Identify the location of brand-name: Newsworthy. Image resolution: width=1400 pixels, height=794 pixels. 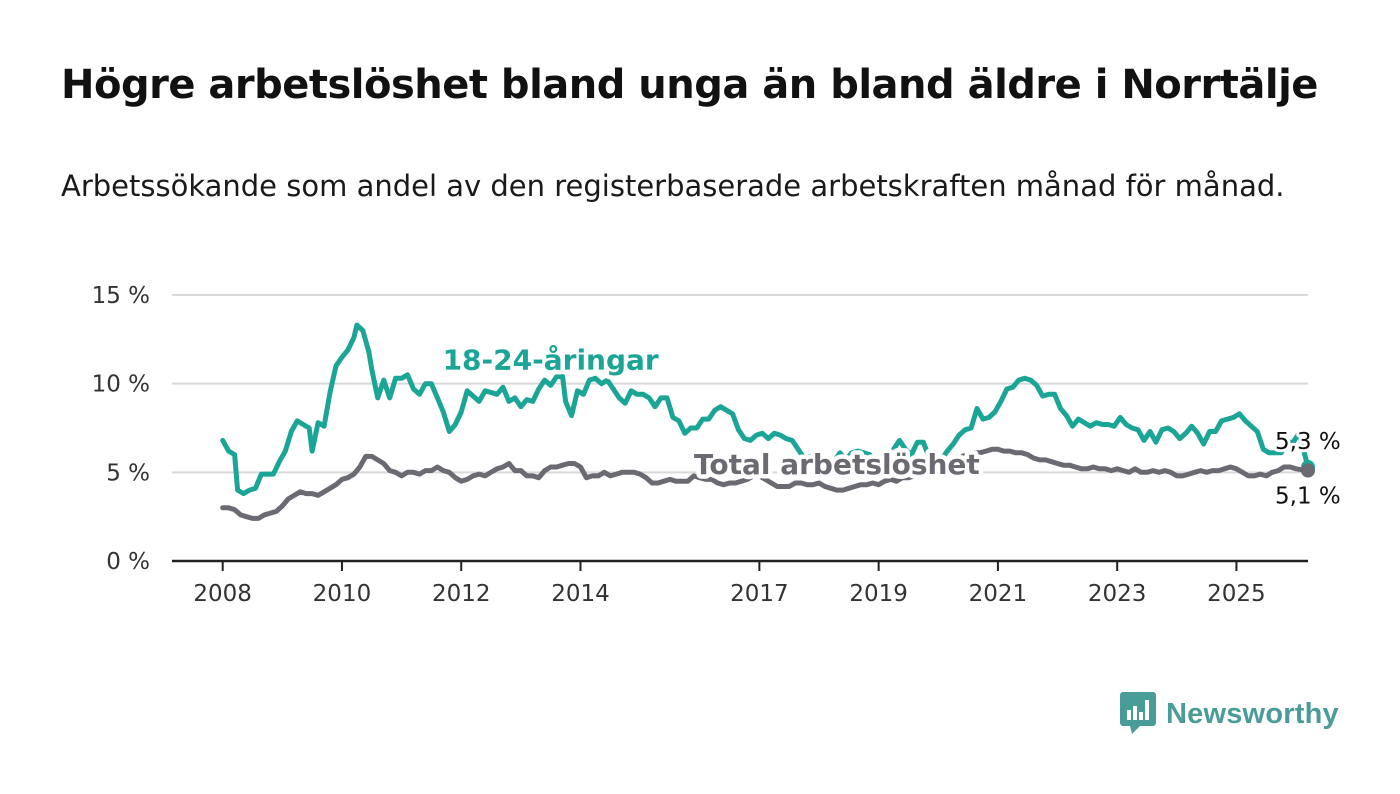
(1252, 713).